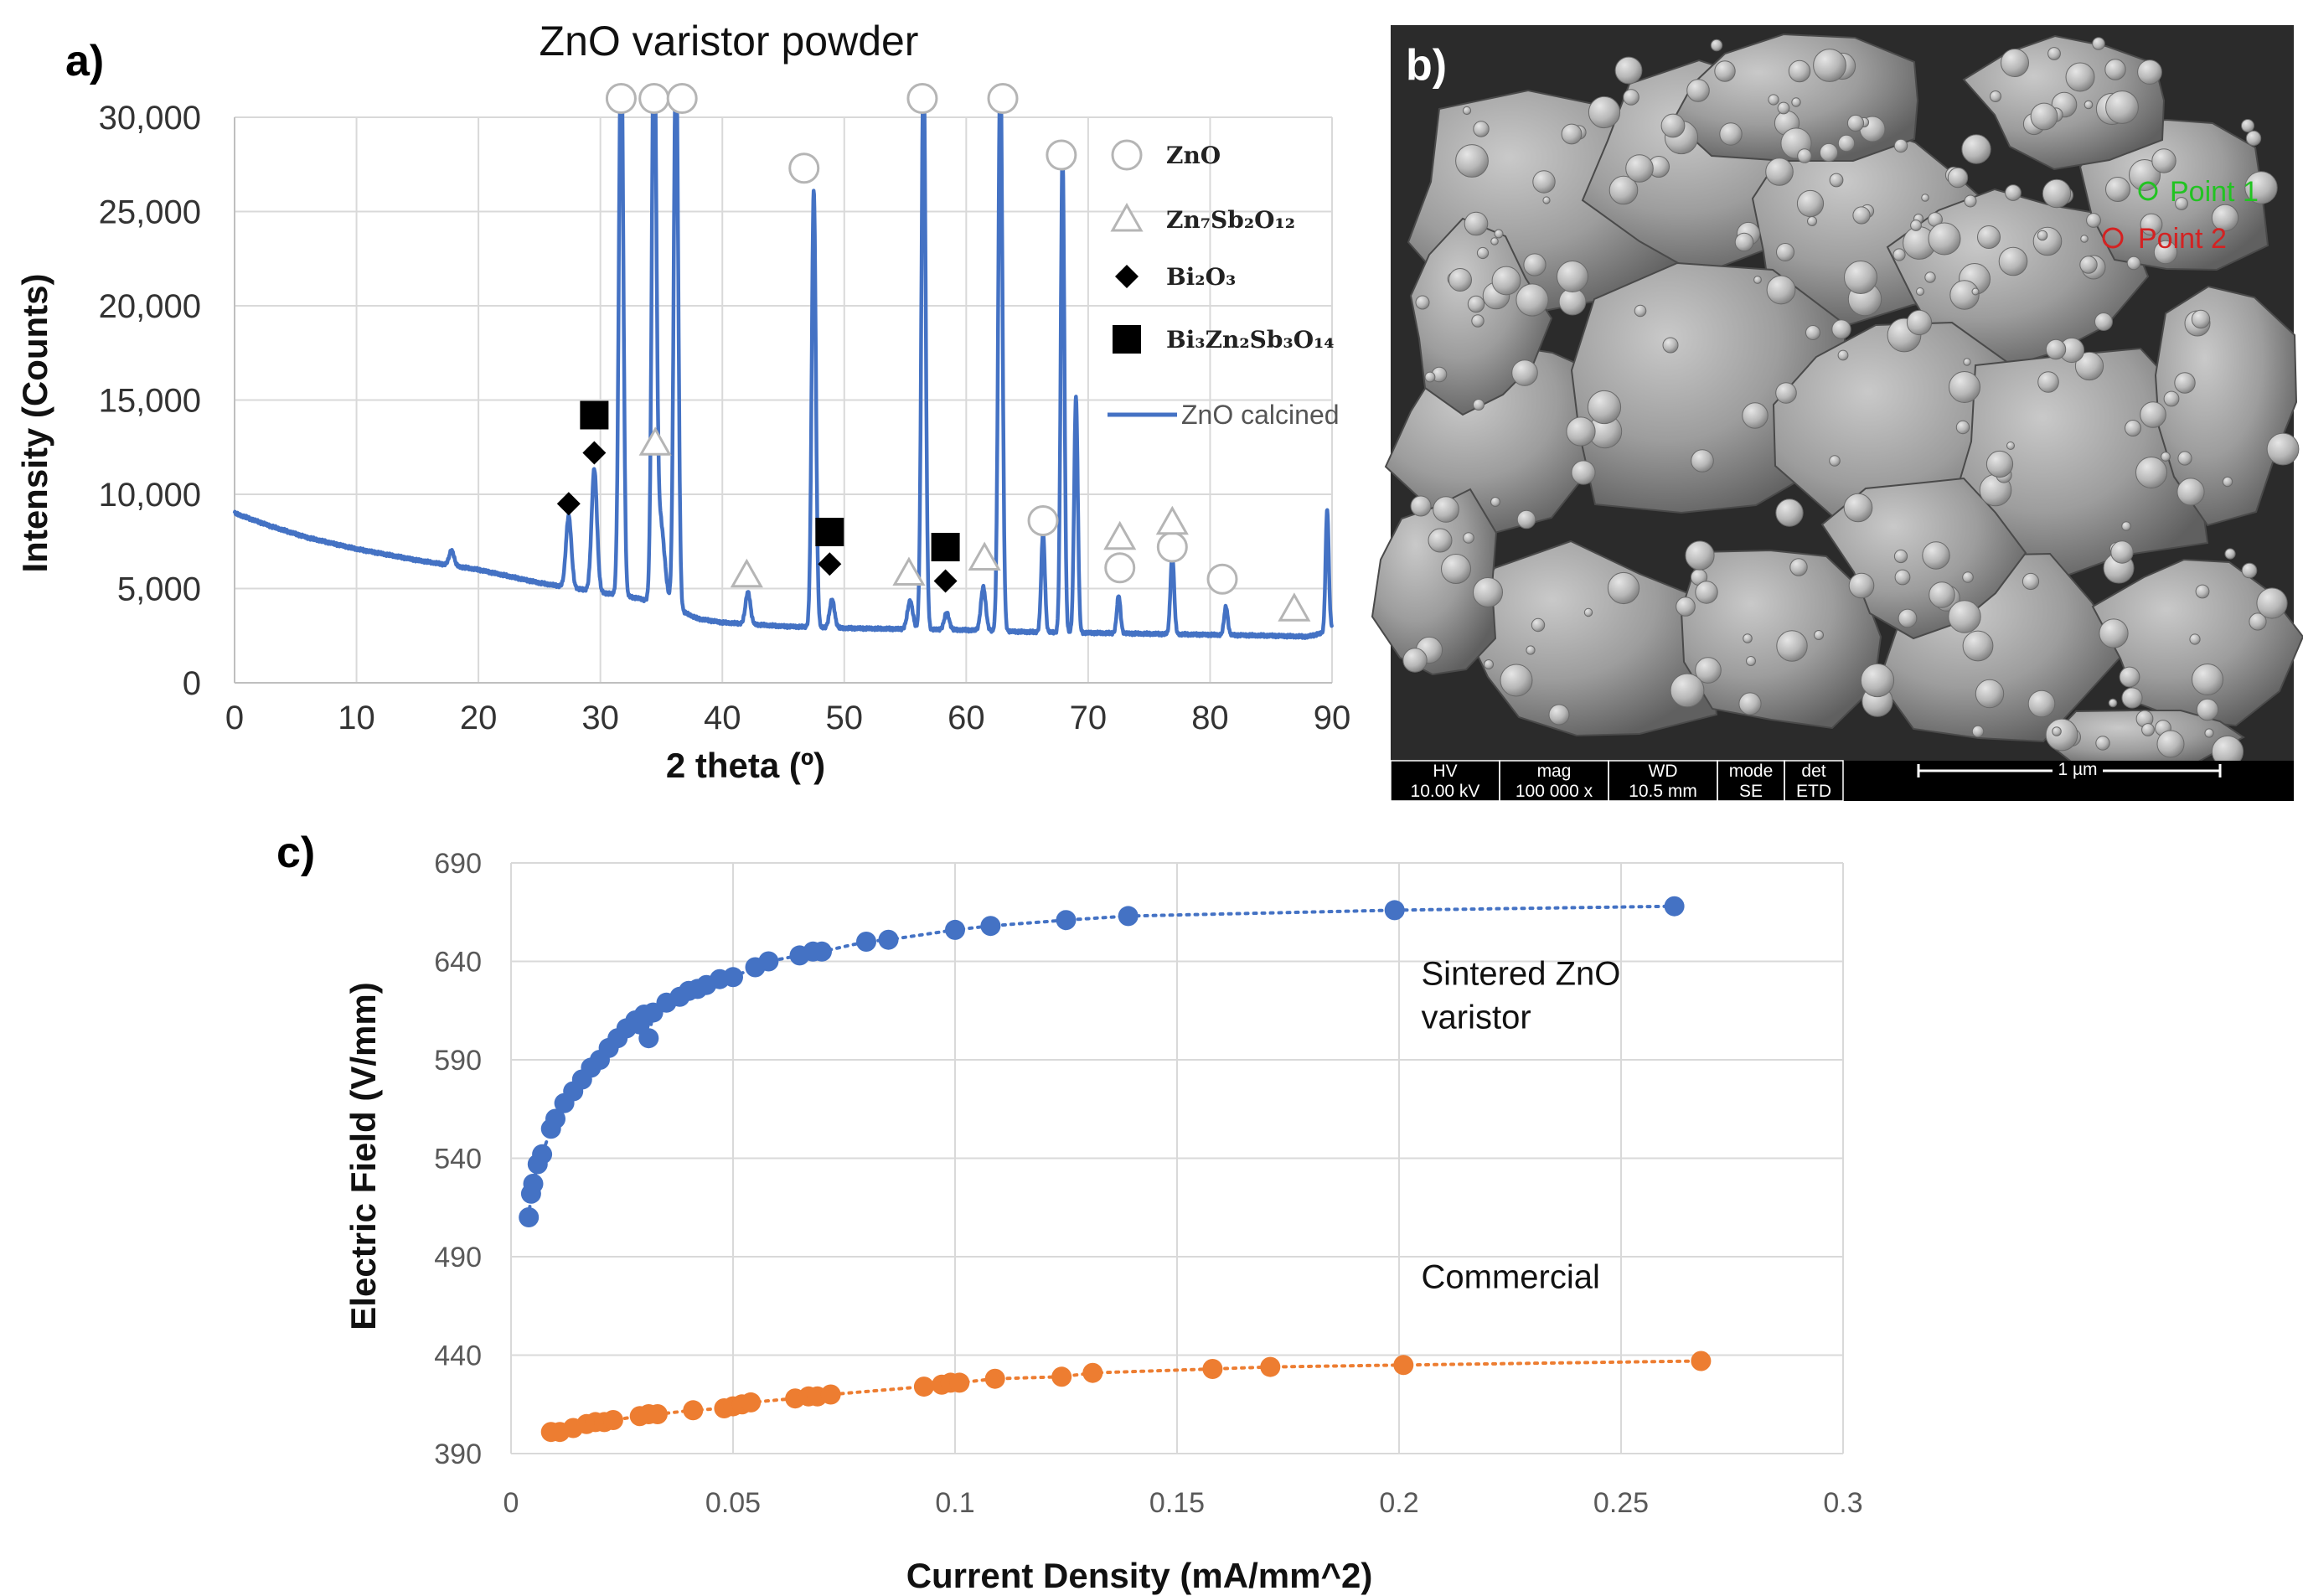 Image resolution: width=2303 pixels, height=1596 pixels. Describe the element at coordinates (1663, 771) in the screenshot. I see `sem-info-label: WD` at that location.